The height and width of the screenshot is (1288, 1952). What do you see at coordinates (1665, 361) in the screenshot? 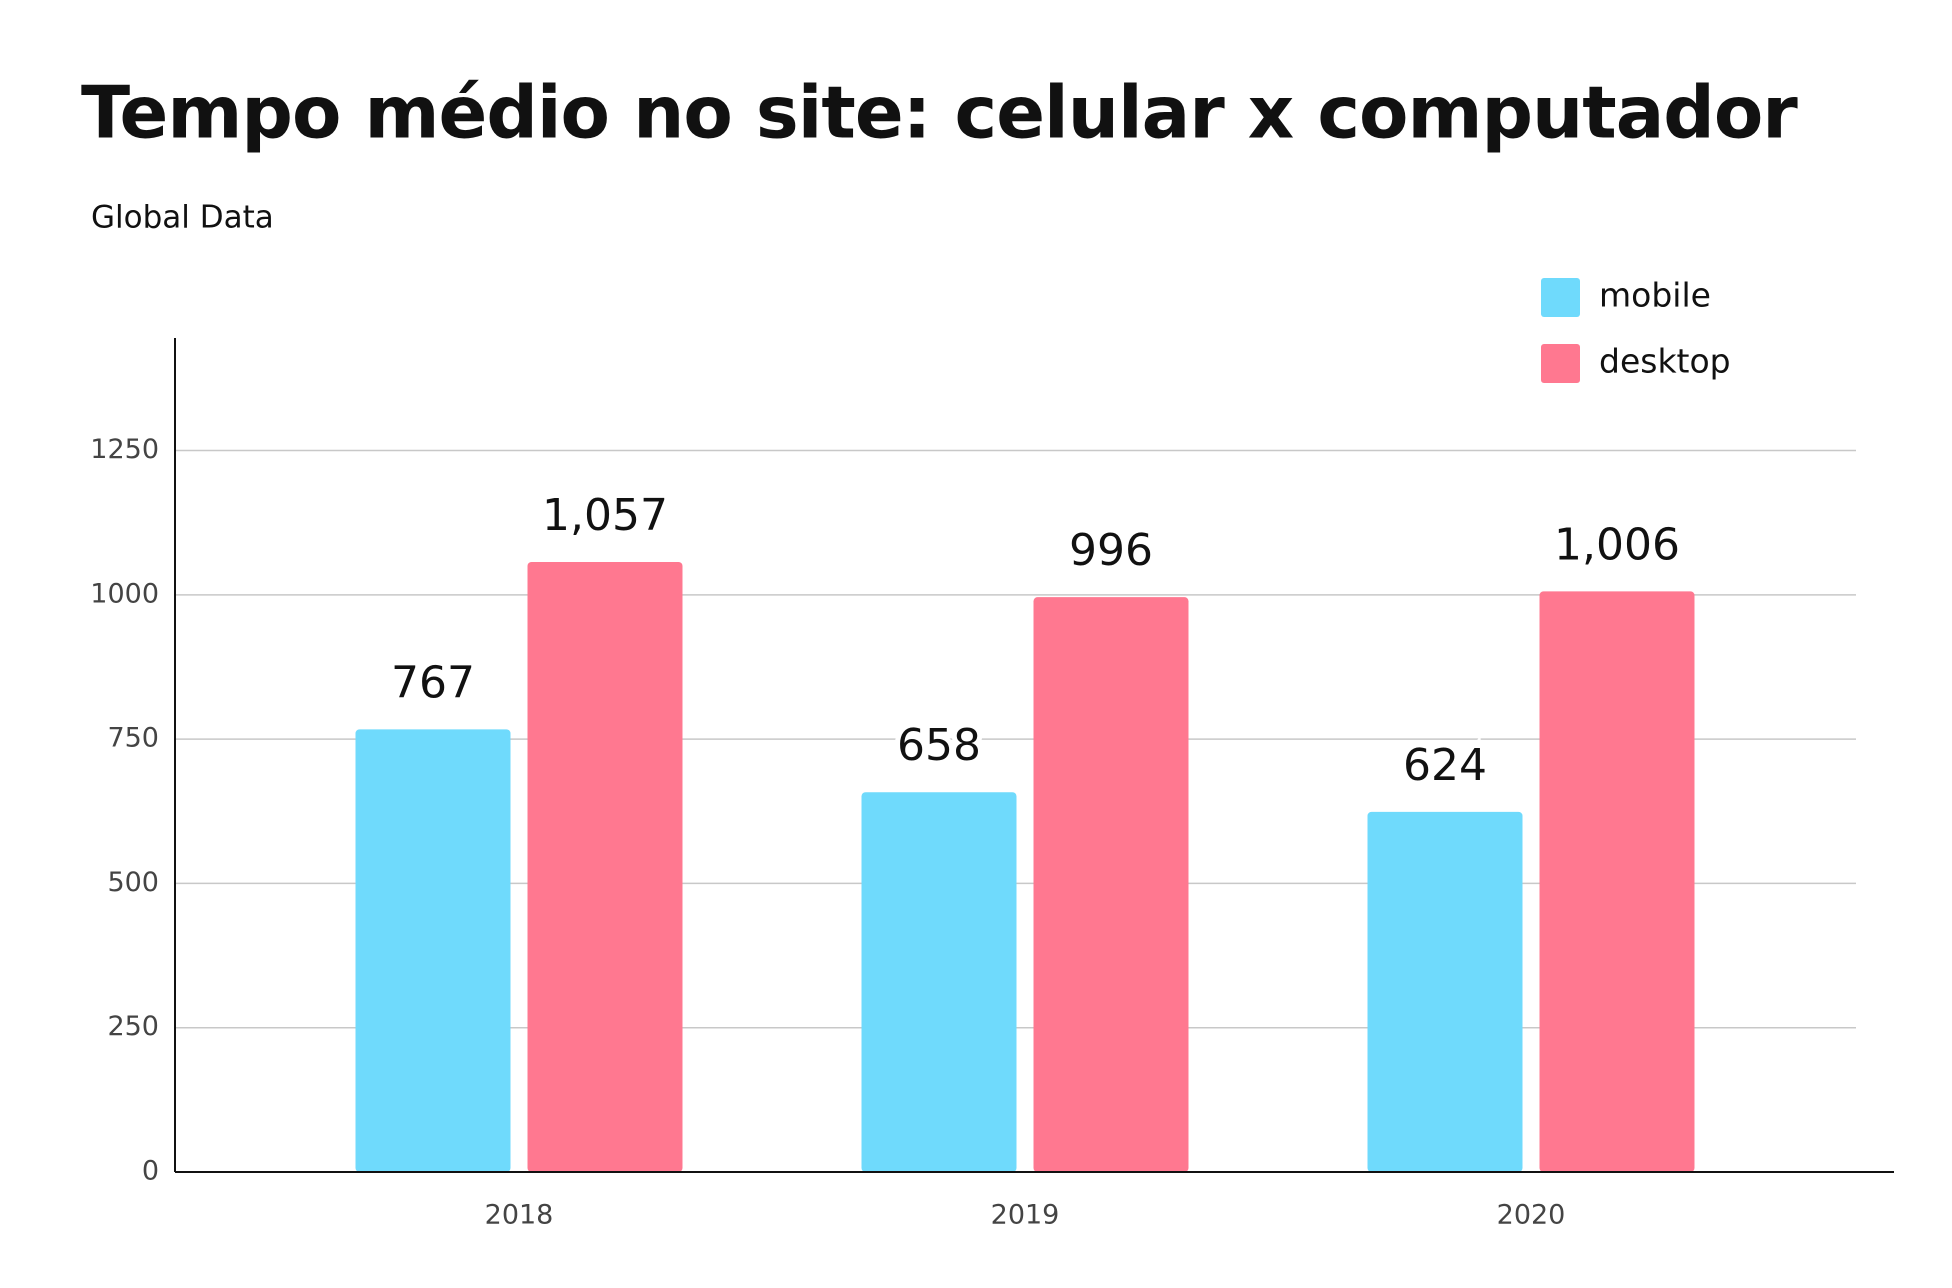
I see `legend-label: desktop` at bounding box center [1665, 361].